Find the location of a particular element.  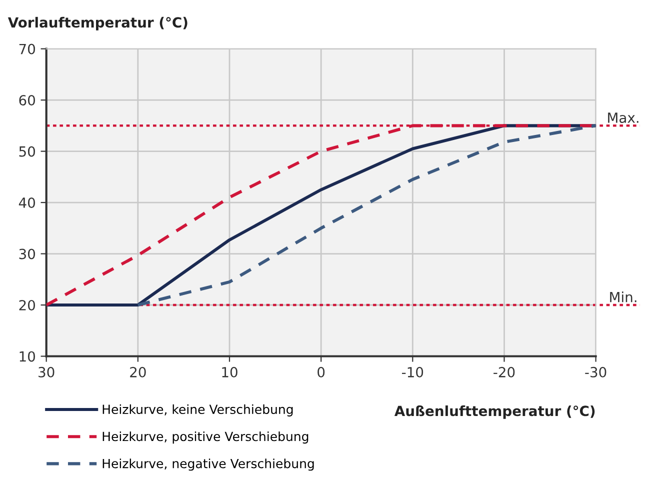

y-tick-label: 60 is located at coordinates (27, 100).